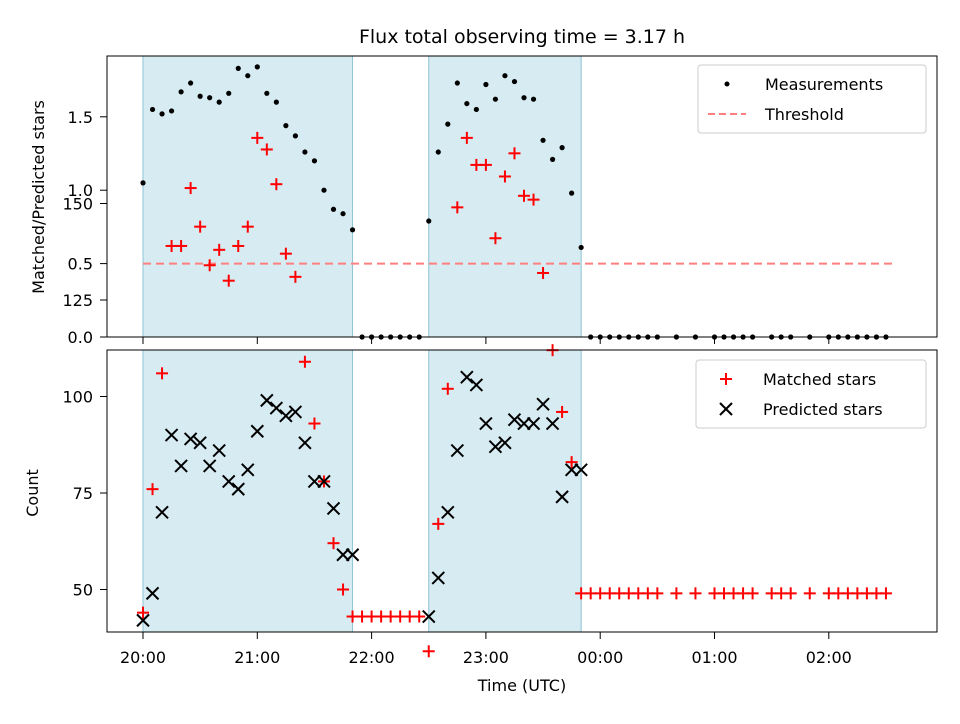 This screenshot has height=724, width=960. Describe the element at coordinates (38, 197) in the screenshot. I see `top-y-axis-label: Matched/Predicted stars` at that location.